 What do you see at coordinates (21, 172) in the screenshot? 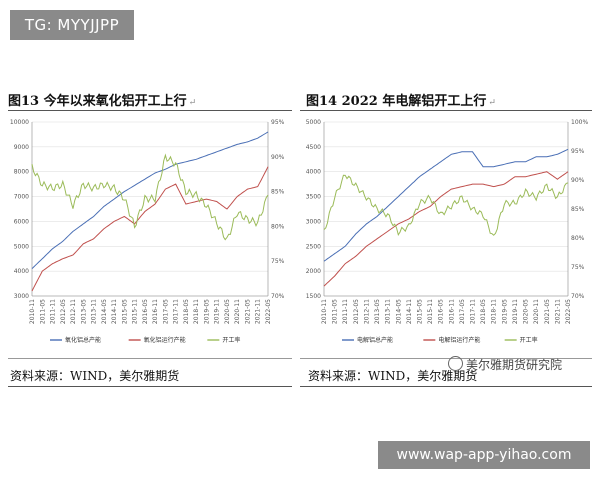
I see `left-axis-tick-label: 8000` at bounding box center [21, 172].